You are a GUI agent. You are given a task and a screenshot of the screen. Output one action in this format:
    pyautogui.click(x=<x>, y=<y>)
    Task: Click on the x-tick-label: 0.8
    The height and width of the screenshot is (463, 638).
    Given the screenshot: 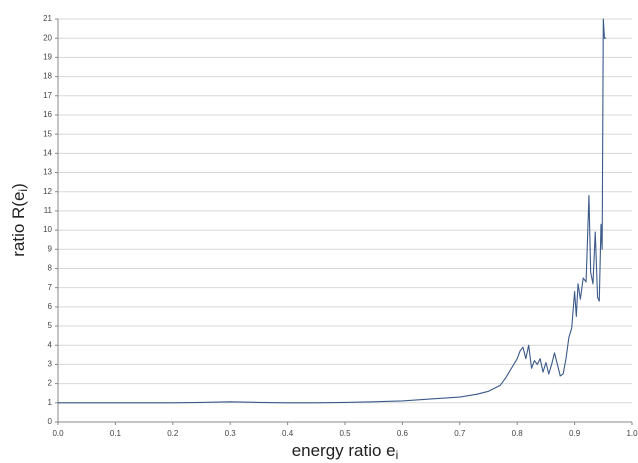 What is the action you would take?
    pyautogui.click(x=518, y=433)
    